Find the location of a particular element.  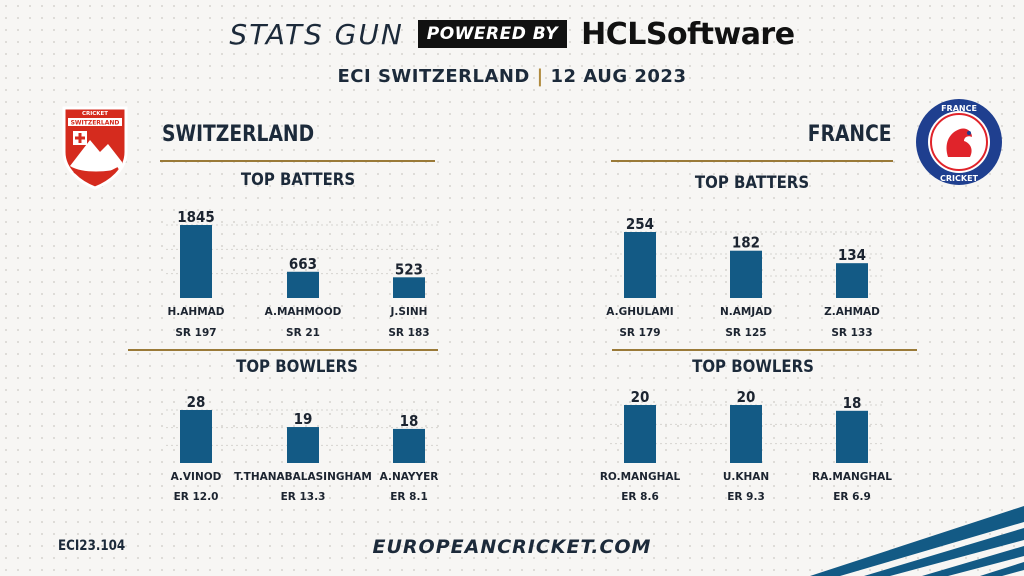

fra-bowlers-player-stat: ER 8.6 is located at coordinates (640, 497).